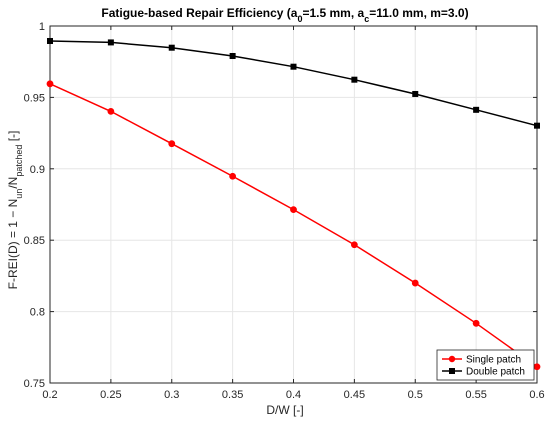 This screenshot has width=550, height=422. I want to click on y-tick-label: 0.9, so click(37, 170).